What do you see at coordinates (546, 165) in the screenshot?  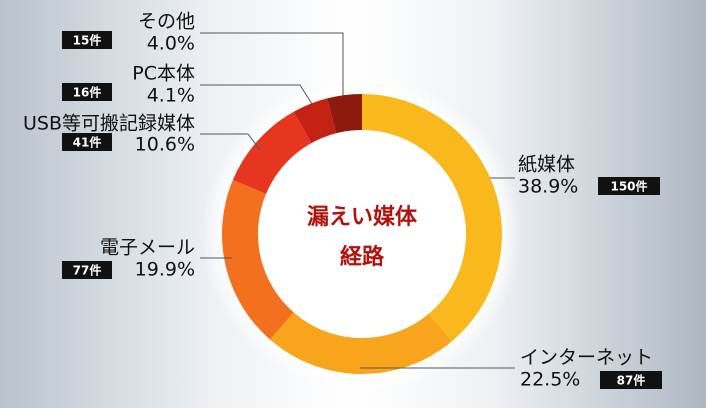 I see `category-label: 紙媒体` at bounding box center [546, 165].